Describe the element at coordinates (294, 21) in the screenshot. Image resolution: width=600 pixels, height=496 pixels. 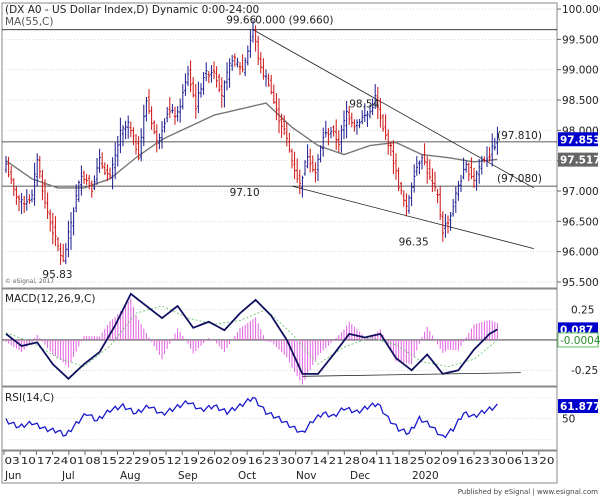
I see `high-note-label: 0.000 (99.660)` at that location.